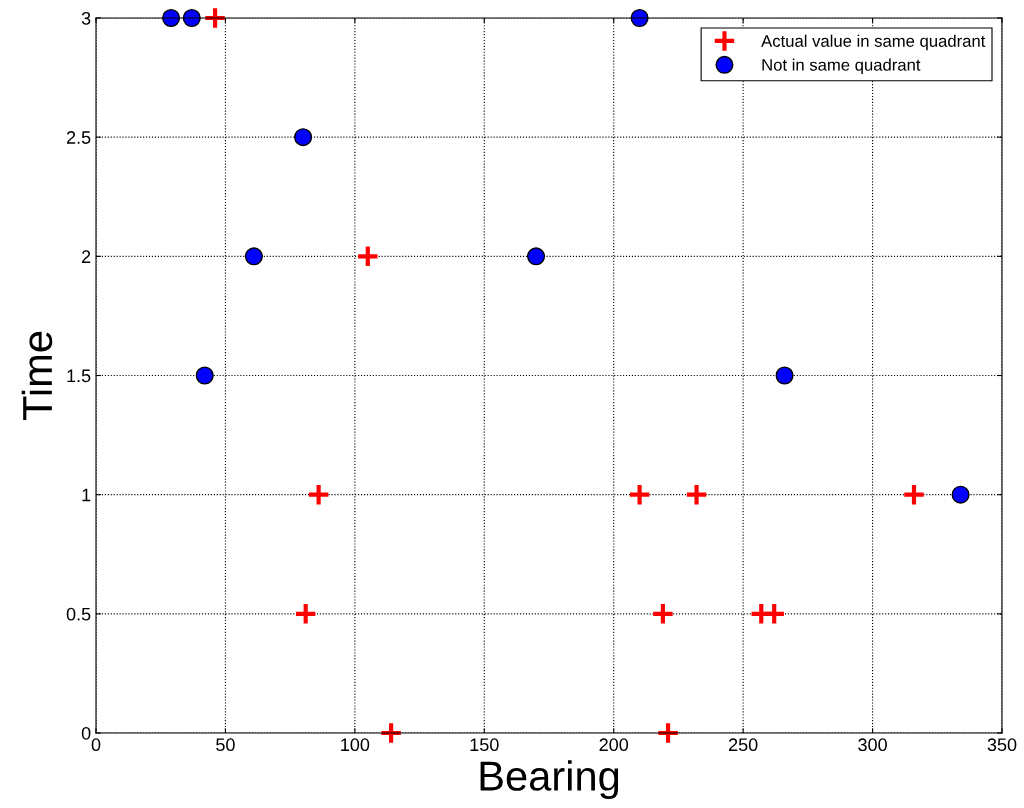 The width and height of the screenshot is (1024, 808). I want to click on x-tick-label: 300, so click(872, 745).